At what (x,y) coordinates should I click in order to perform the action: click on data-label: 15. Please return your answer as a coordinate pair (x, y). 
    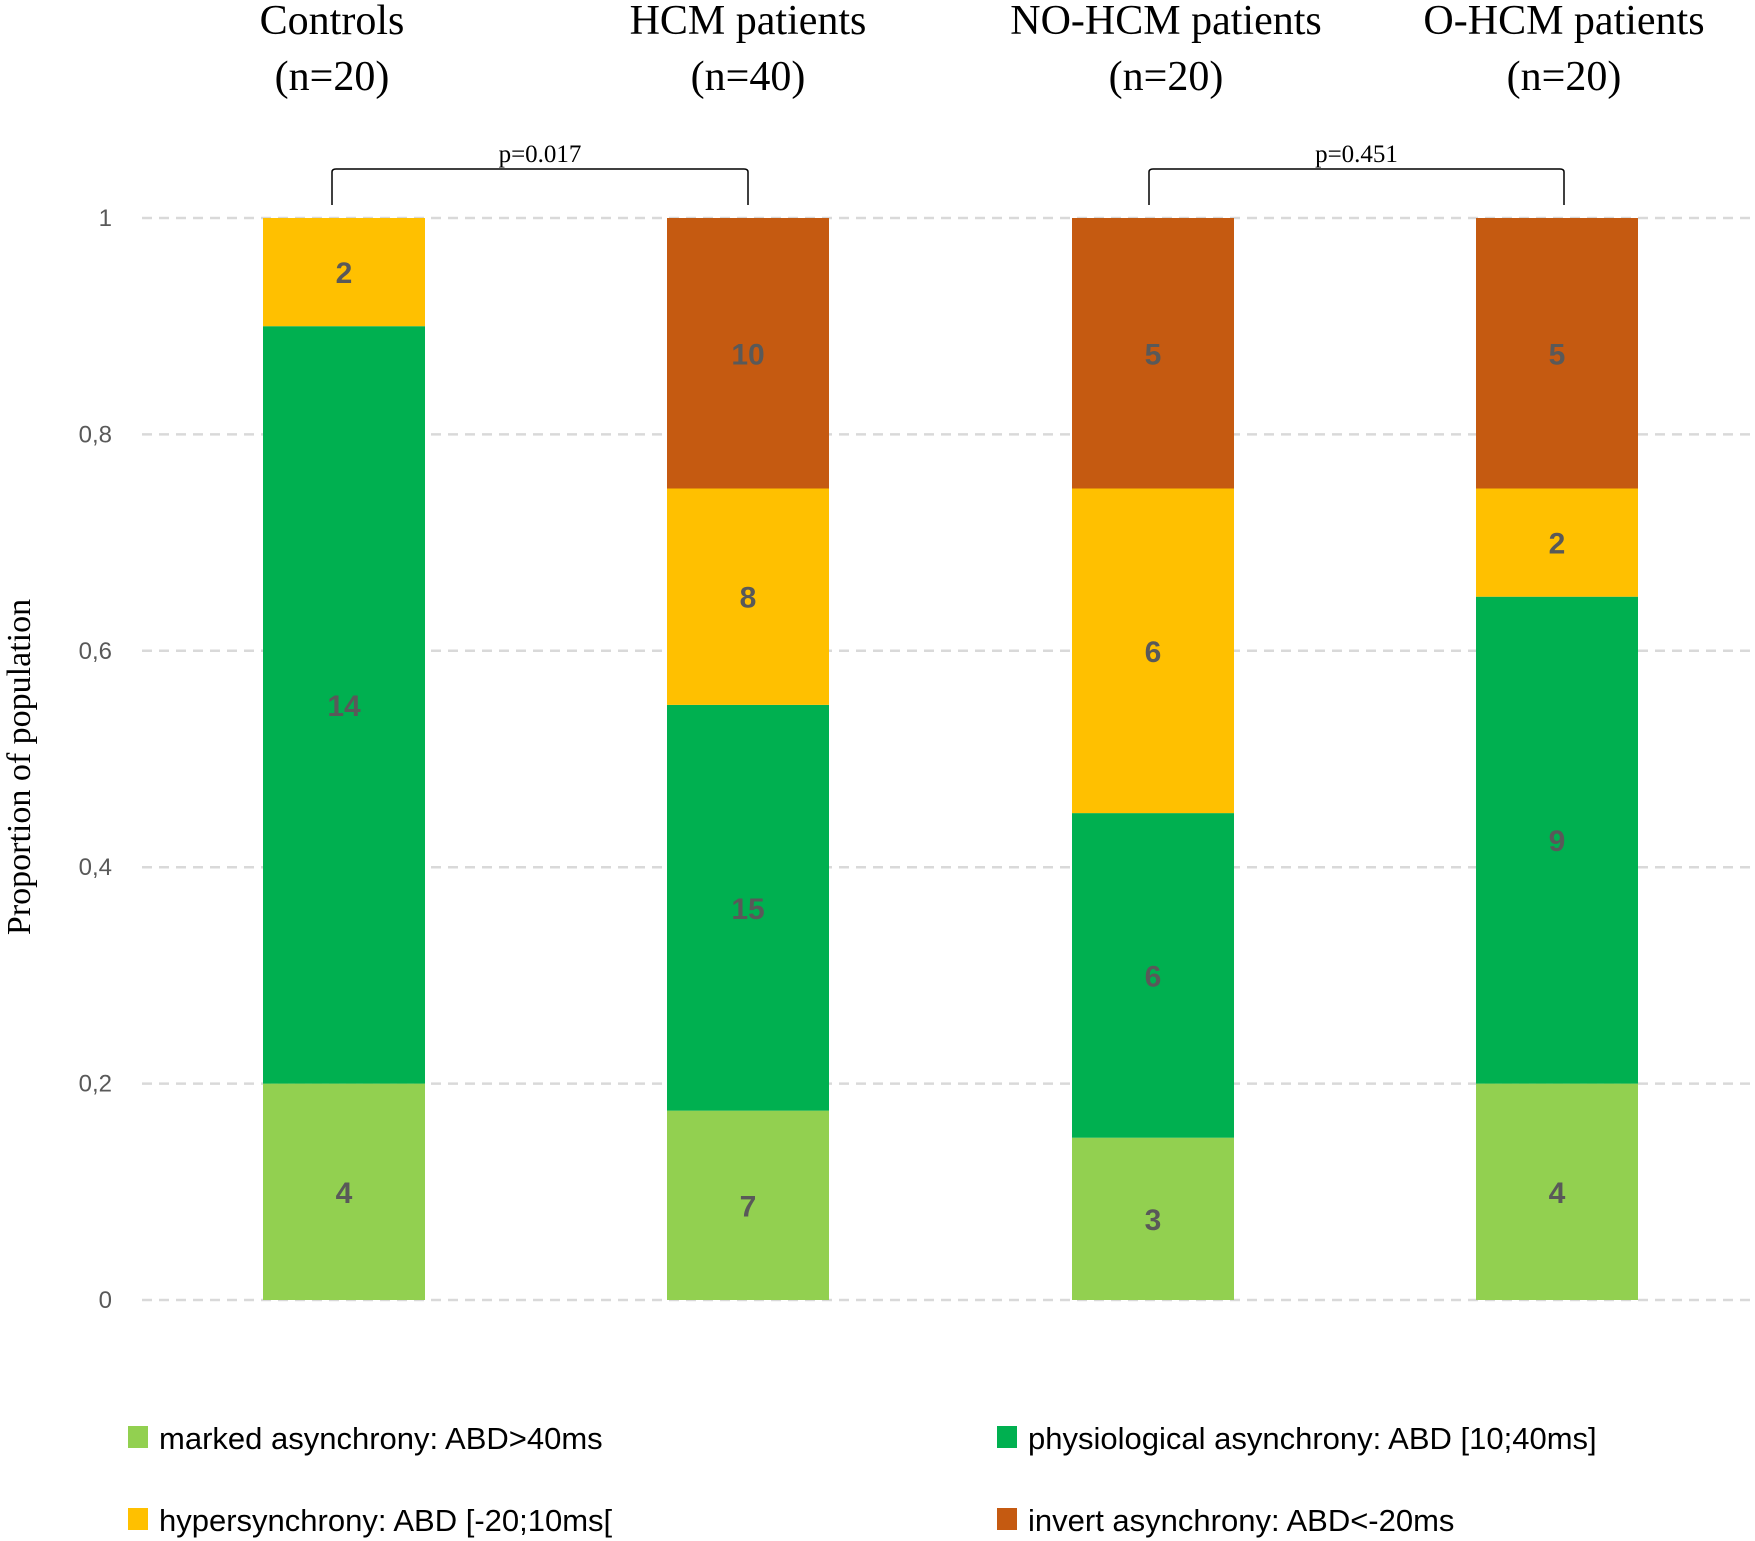
    Looking at the image, I should click on (747, 909).